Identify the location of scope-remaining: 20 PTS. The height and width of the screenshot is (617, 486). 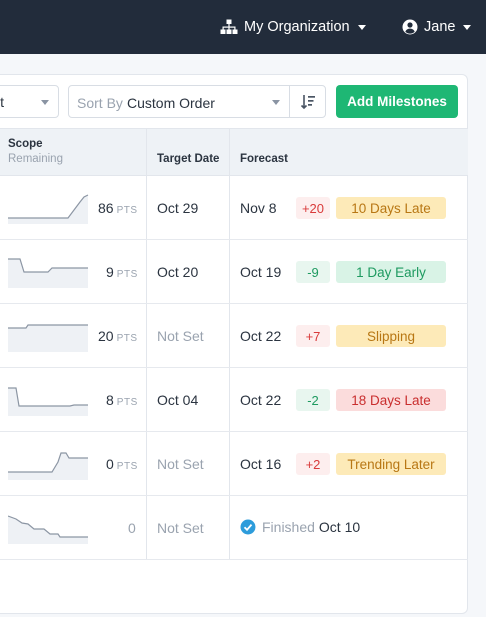
(118, 336).